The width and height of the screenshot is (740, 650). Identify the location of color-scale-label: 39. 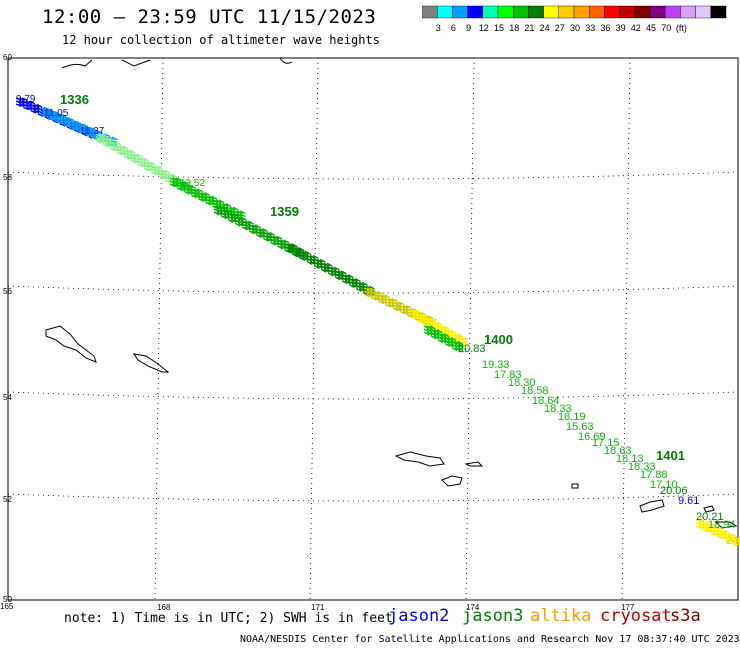
(621, 28).